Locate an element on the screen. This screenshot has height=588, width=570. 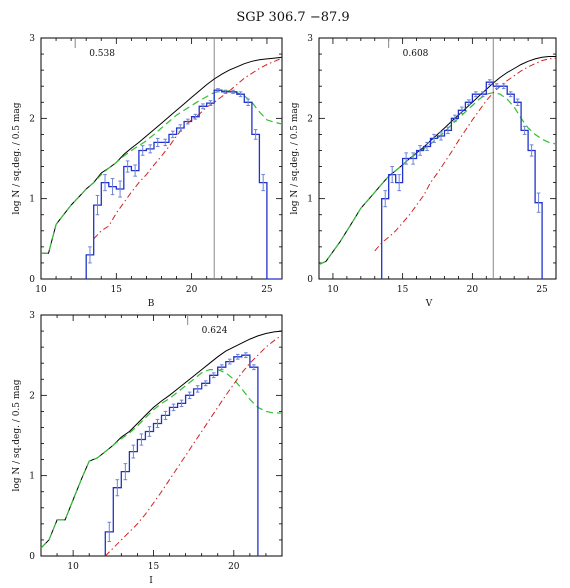
figure-title: SGP 306.7 −87.9 is located at coordinates (292, 17).